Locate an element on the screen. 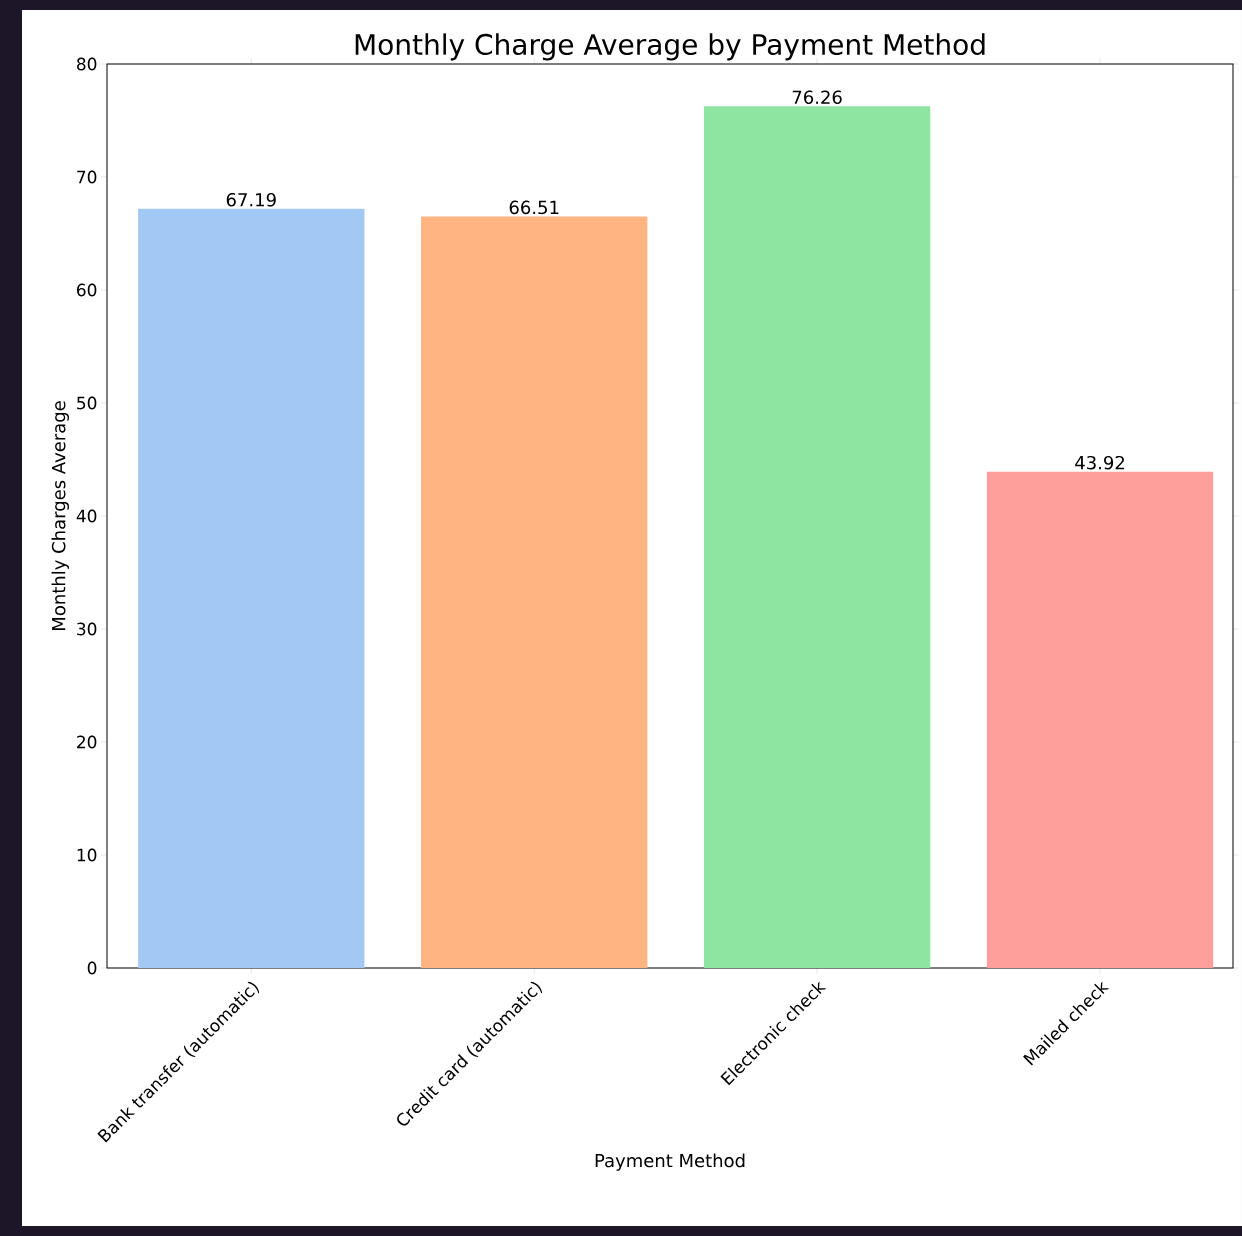 The height and width of the screenshot is (1236, 1242). y-axis-title: Monthly Charges Average is located at coordinates (60, 515).